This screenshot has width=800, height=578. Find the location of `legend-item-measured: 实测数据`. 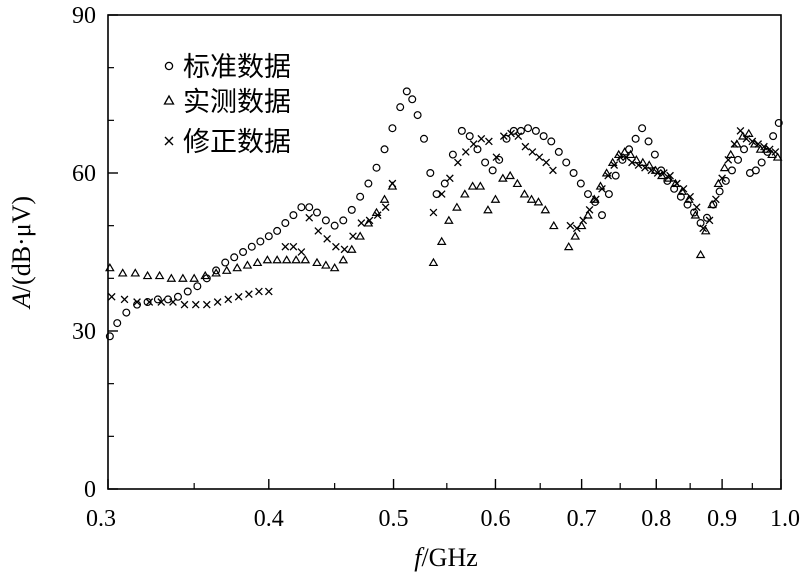

legend-item-measured: 实测数据 is located at coordinates (227, 102).